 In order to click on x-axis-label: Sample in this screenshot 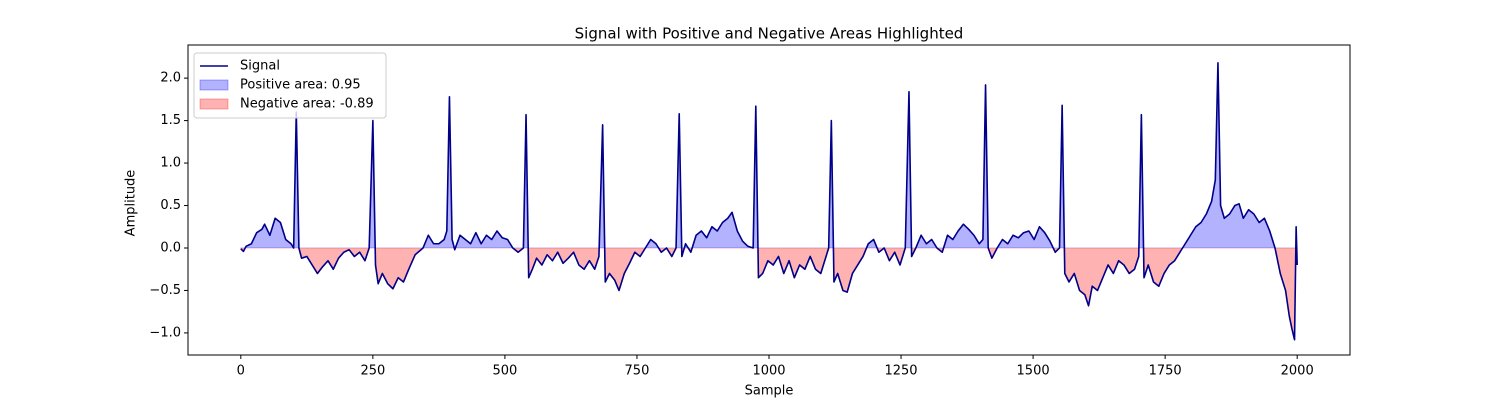, I will do `click(769, 391)`.